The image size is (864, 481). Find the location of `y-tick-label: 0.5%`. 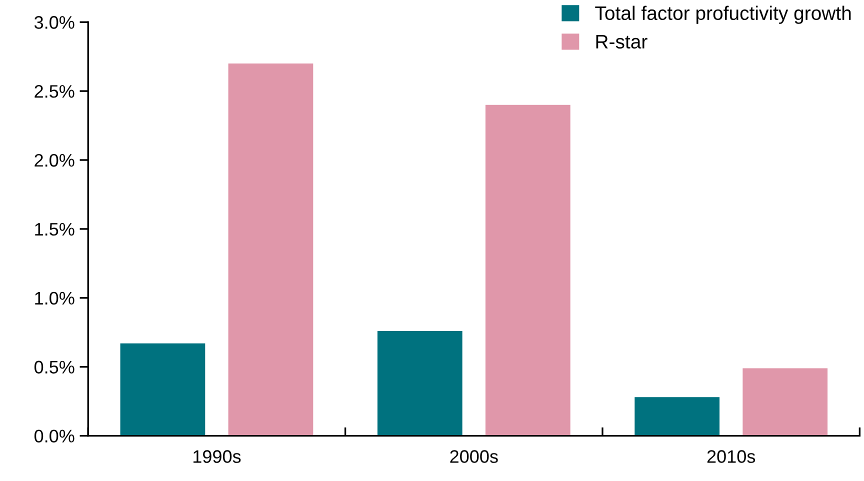

y-tick-label: 0.5% is located at coordinates (54, 367).